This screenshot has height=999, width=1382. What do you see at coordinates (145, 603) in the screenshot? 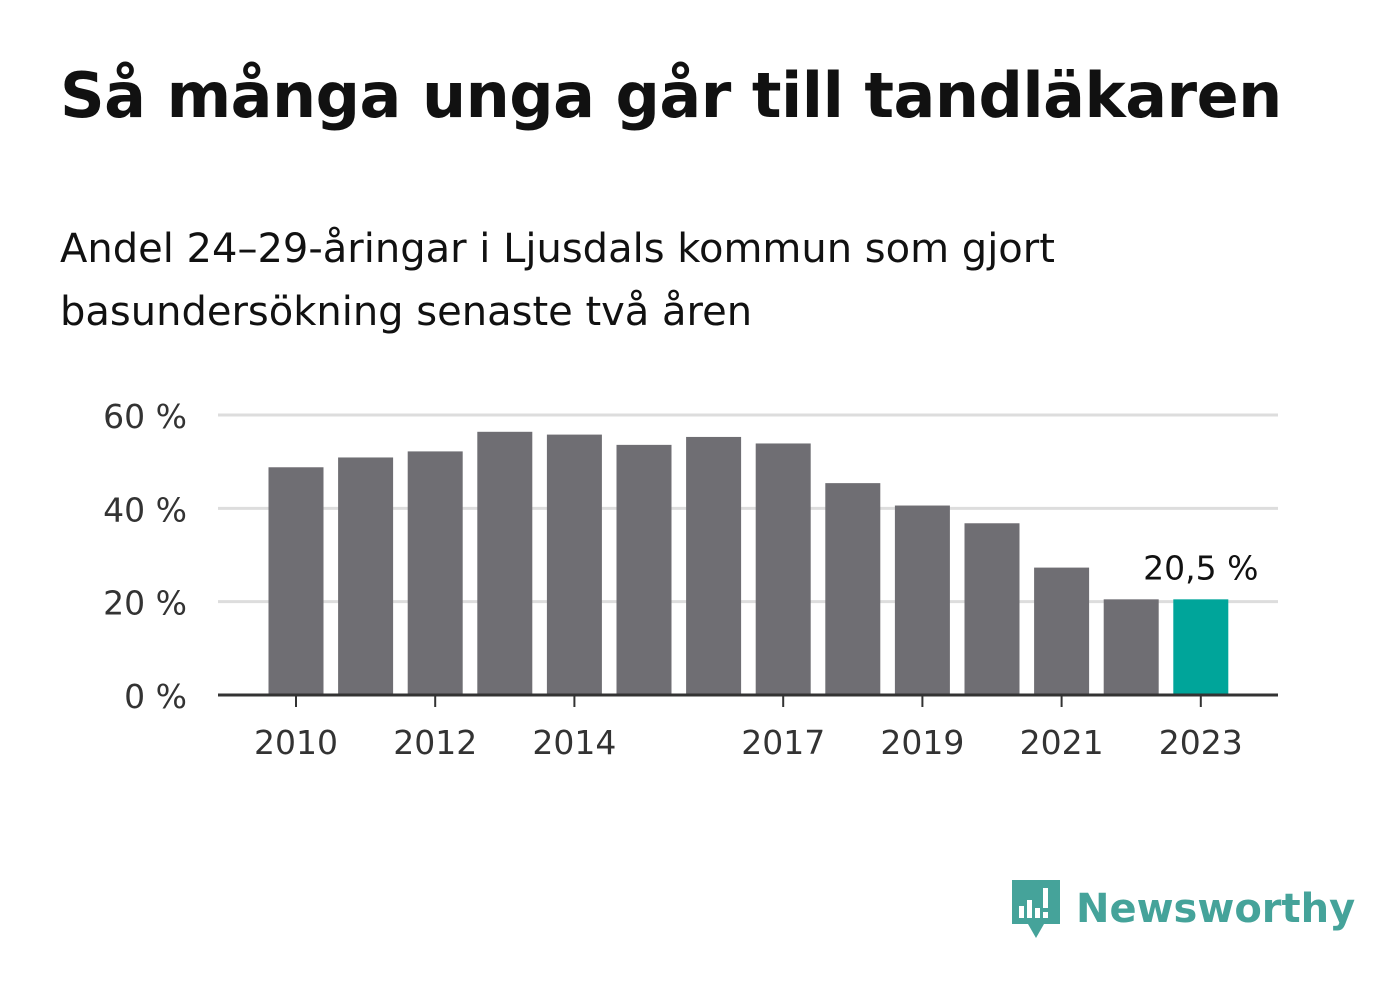
I see `y-tick-label: 20 %` at bounding box center [145, 603].